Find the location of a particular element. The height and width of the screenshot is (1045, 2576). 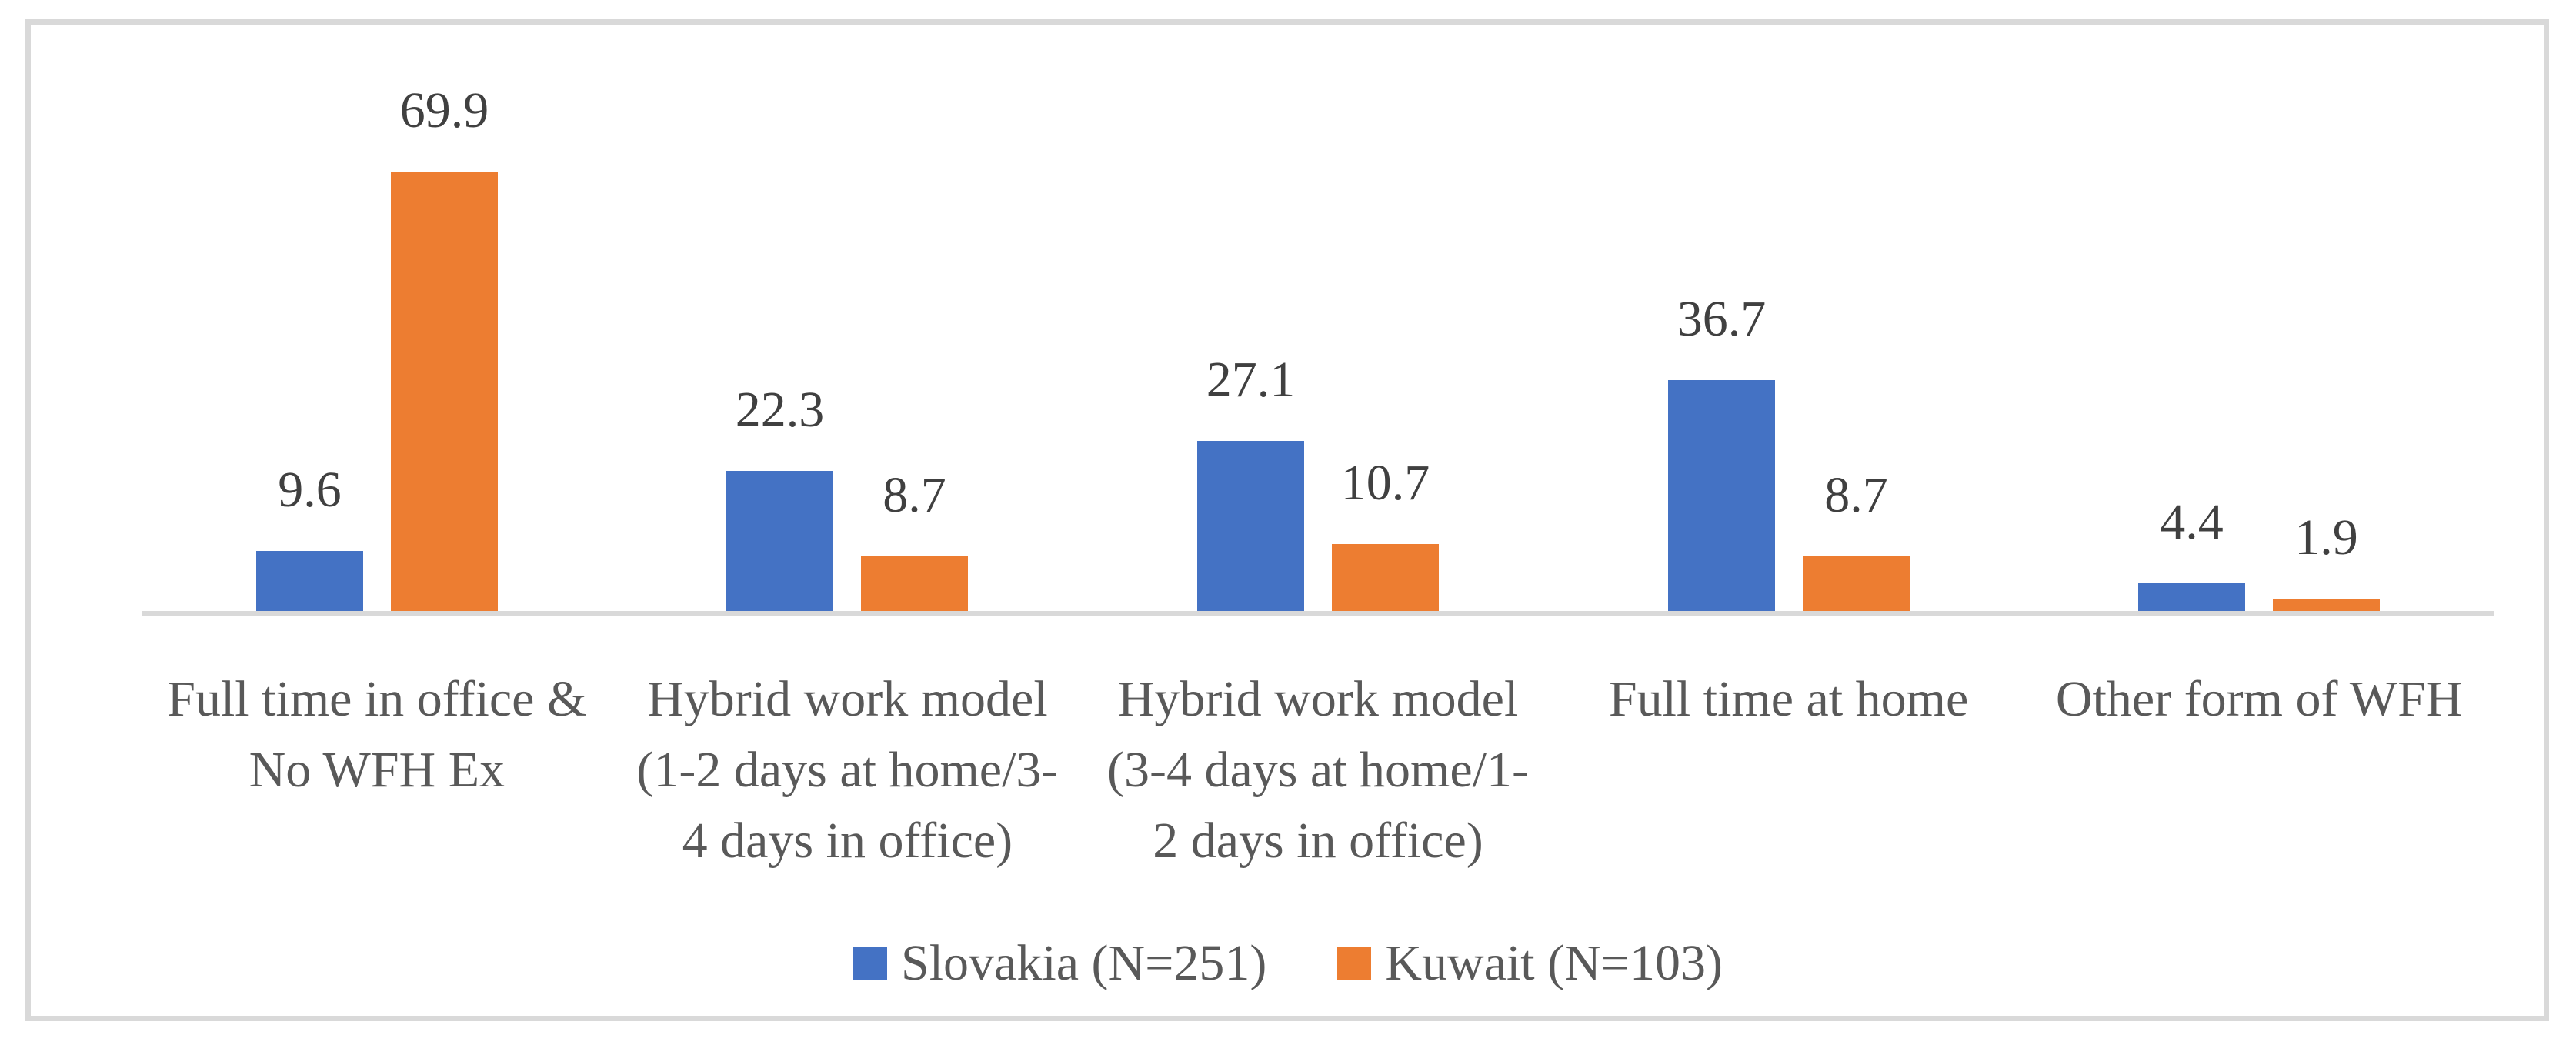

bar-kuwait-n-103-cat1 is located at coordinates (914, 583).